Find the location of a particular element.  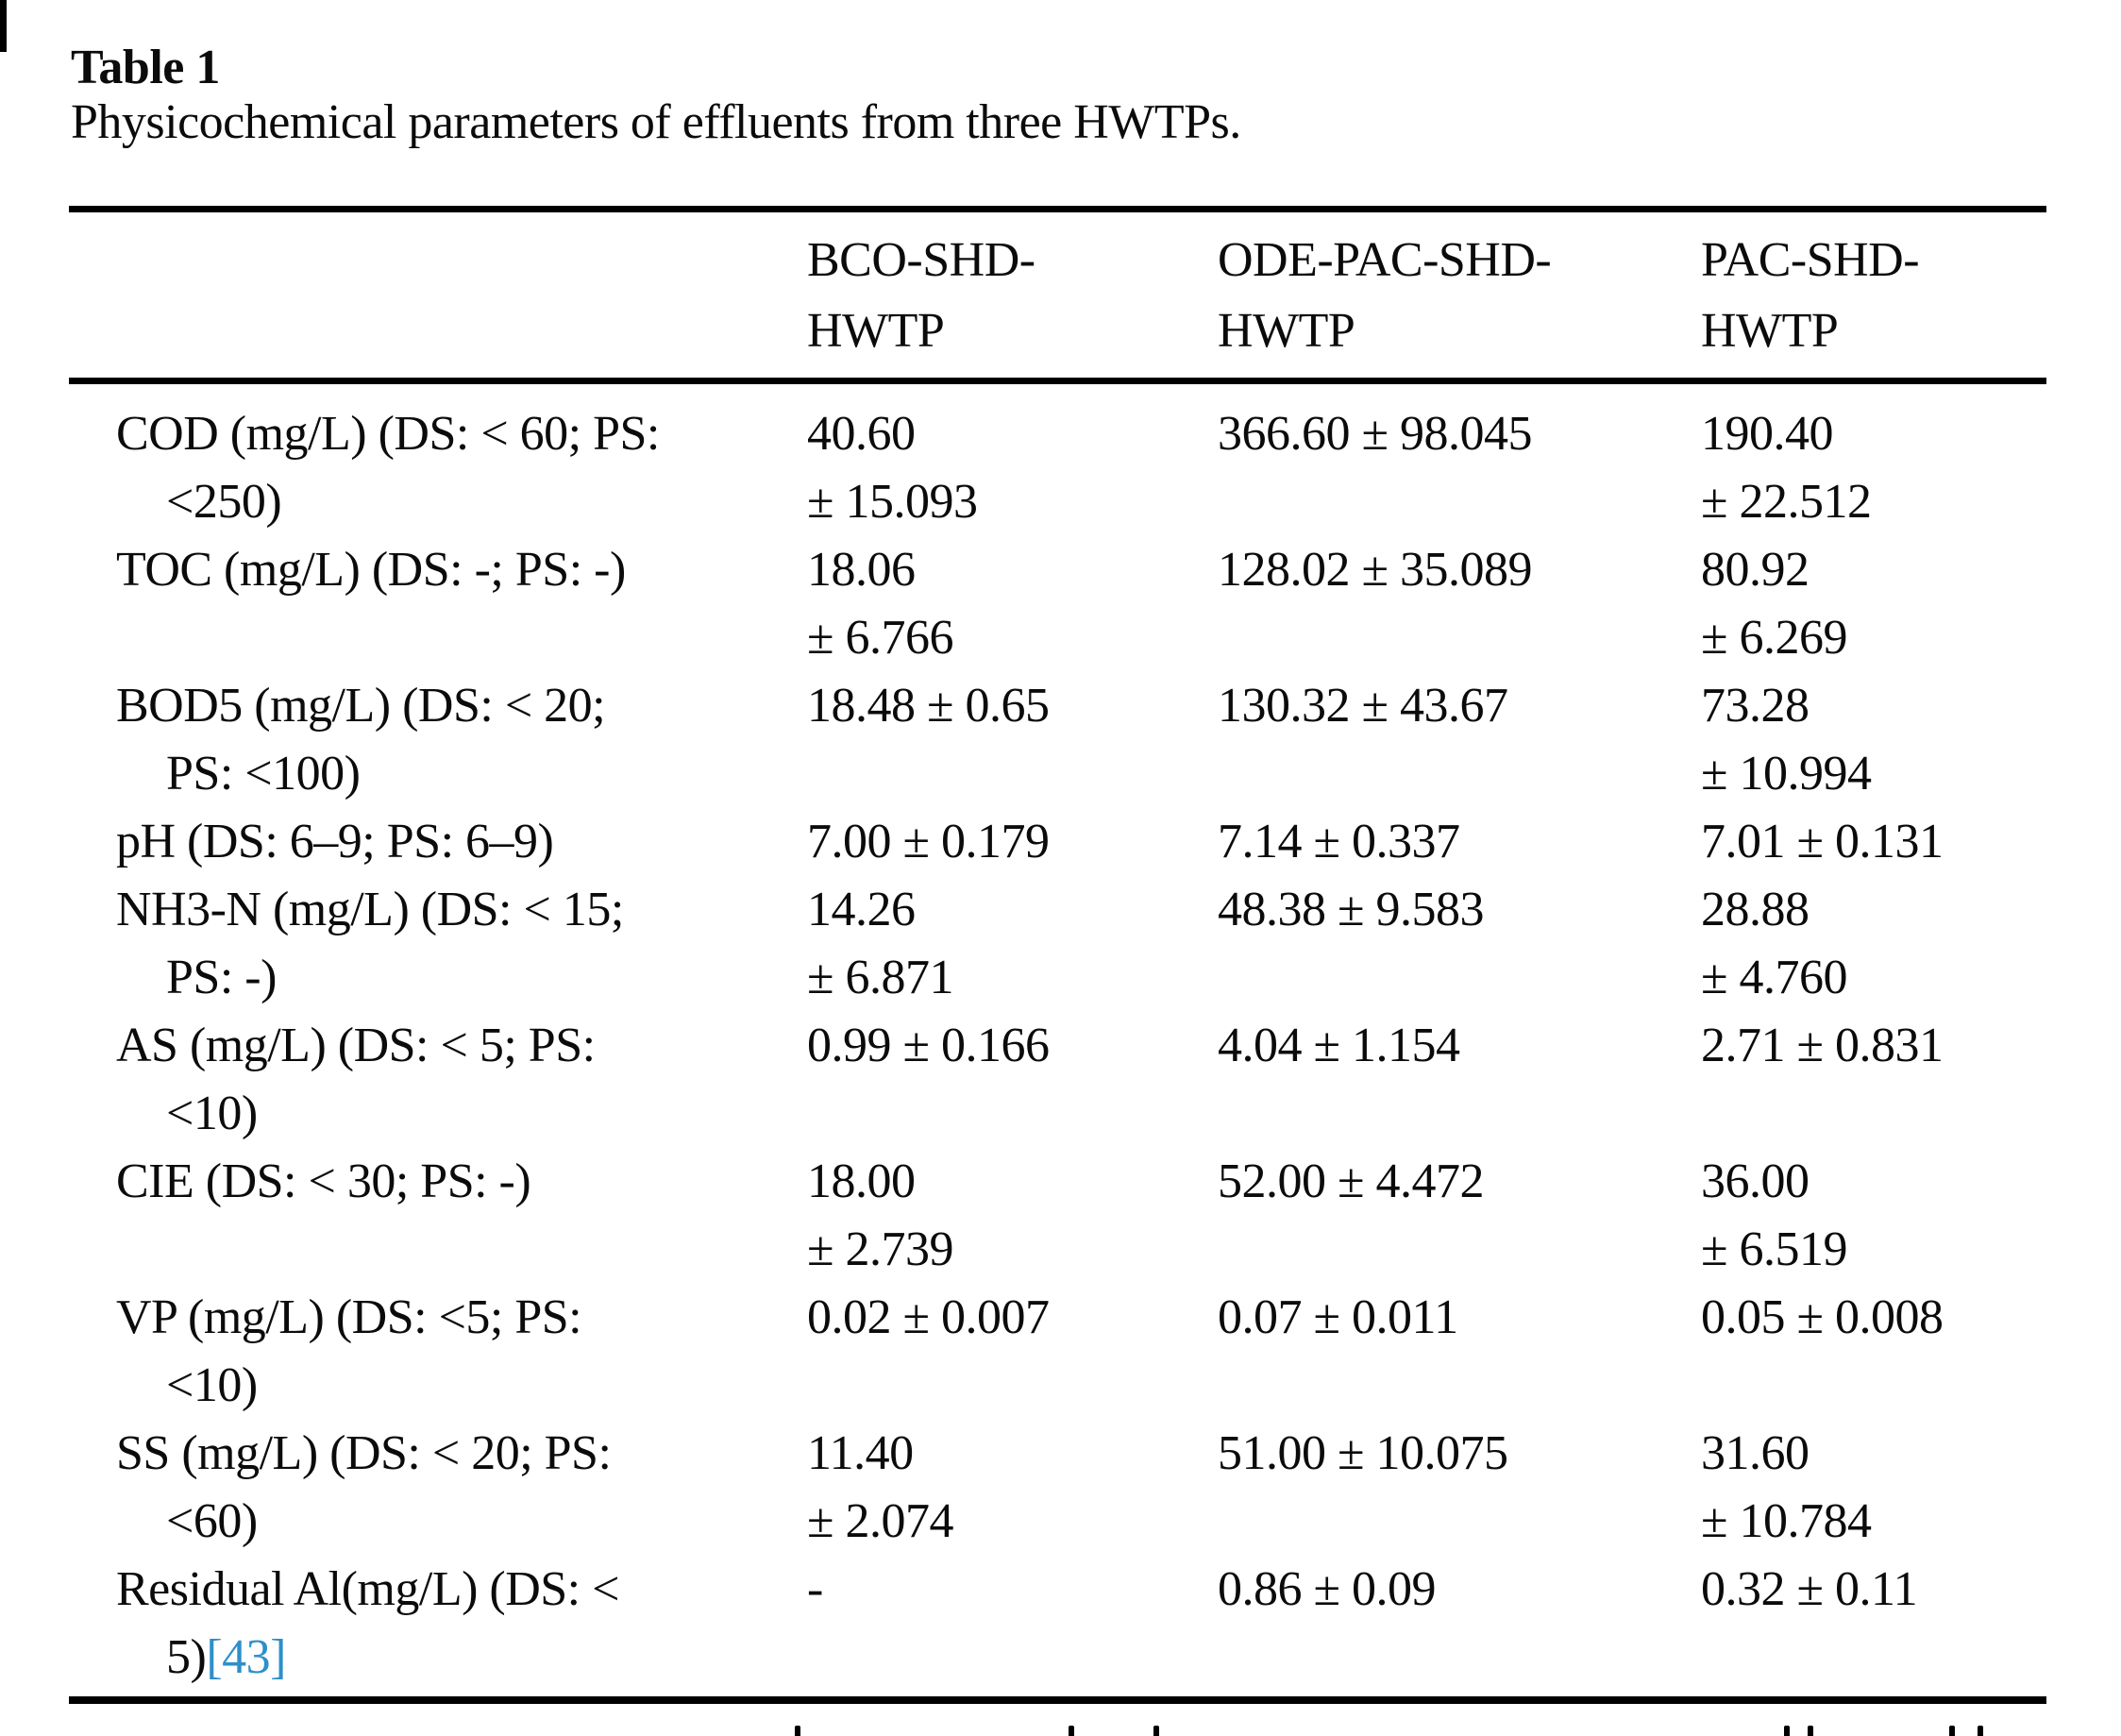

parameter-text: CIE (DS: < 30; PS: -) is located at coordinates (323, 1181).